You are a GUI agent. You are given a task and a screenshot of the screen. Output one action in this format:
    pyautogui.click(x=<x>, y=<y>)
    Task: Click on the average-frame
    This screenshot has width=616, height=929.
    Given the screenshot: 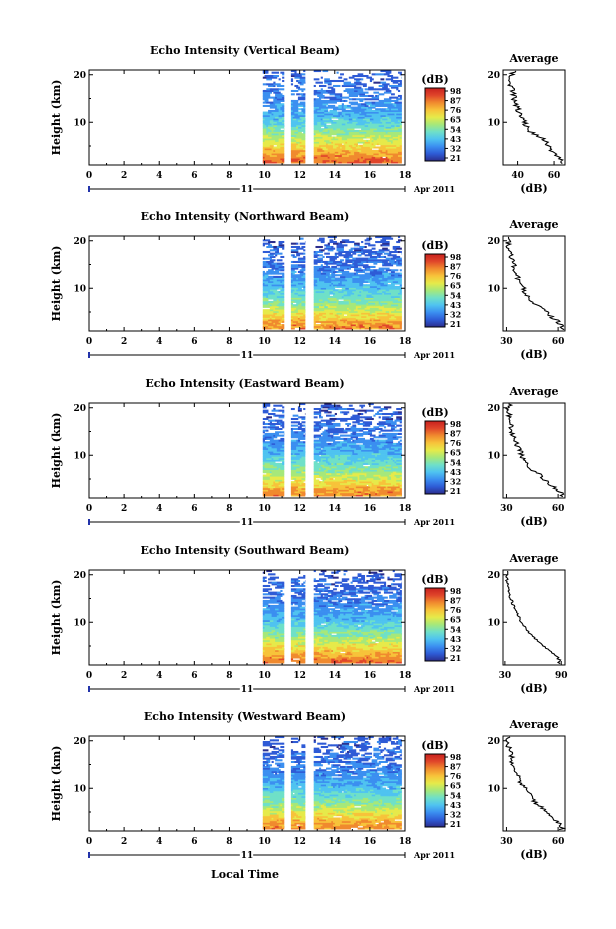 What is the action you would take?
    pyautogui.click(x=534, y=450)
    